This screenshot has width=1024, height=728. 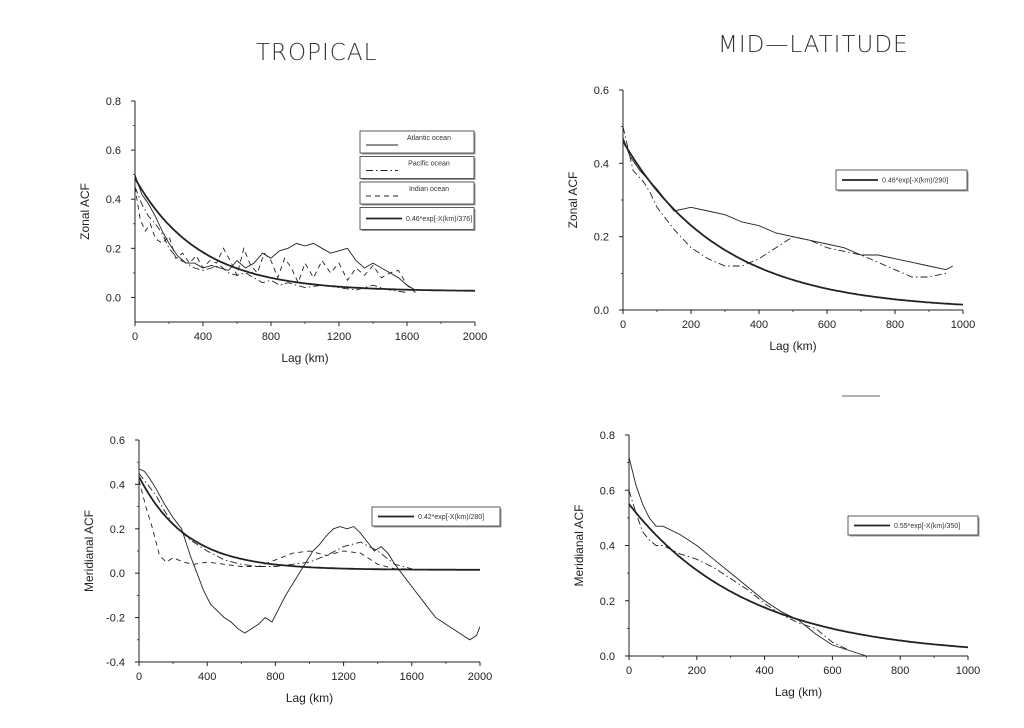 What do you see at coordinates (115, 663) in the screenshot?
I see `y-tick-label: -0.4` at bounding box center [115, 663].